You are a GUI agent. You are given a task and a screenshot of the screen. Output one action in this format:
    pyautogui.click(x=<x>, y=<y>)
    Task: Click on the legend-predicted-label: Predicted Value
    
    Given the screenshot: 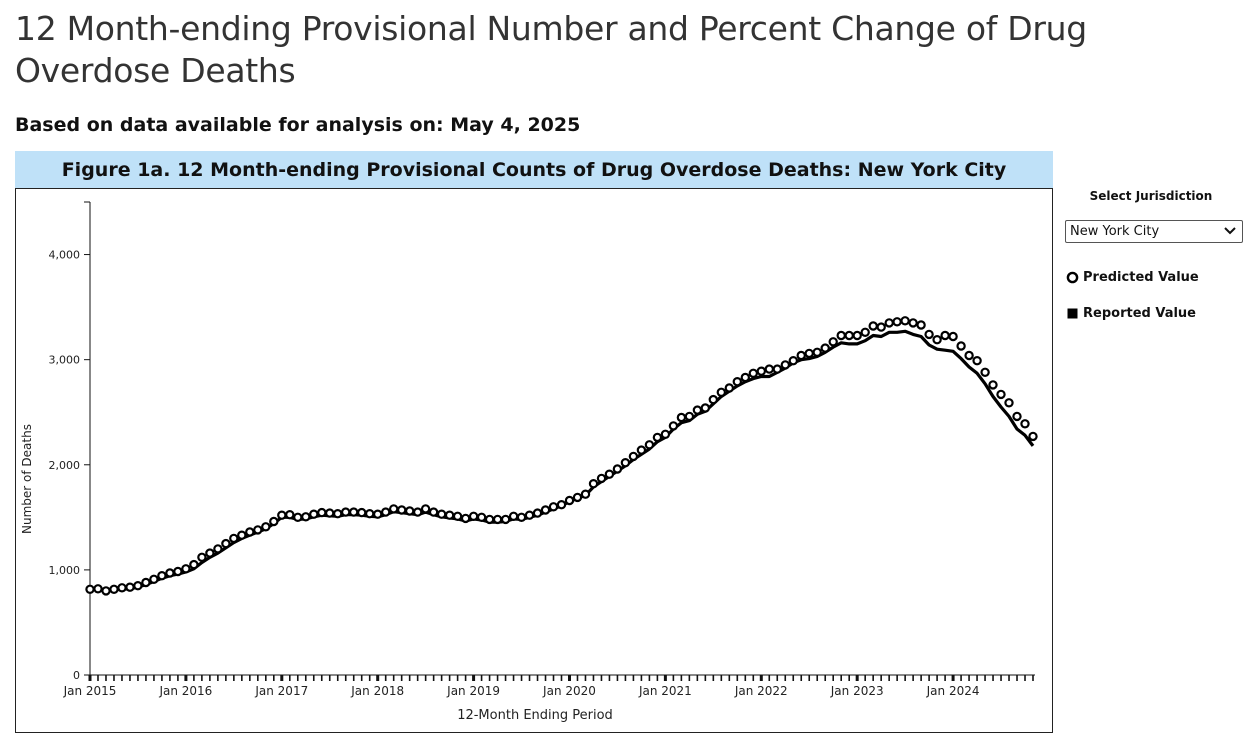 What is the action you would take?
    pyautogui.click(x=1141, y=277)
    